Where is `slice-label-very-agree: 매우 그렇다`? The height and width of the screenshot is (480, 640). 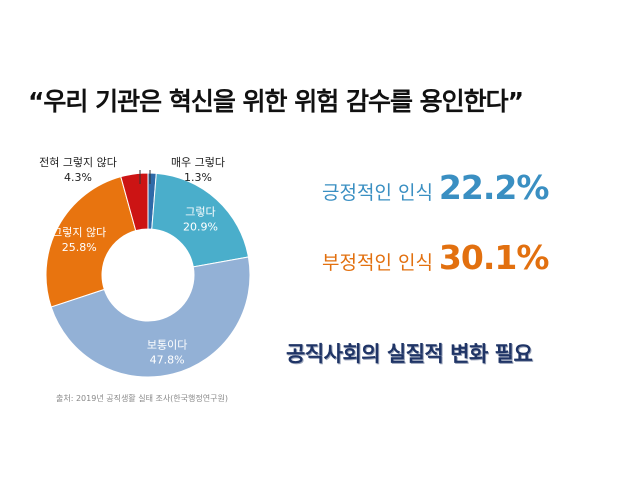 slice-label-very-agree: 매우 그렇다 is located at coordinates (198, 162).